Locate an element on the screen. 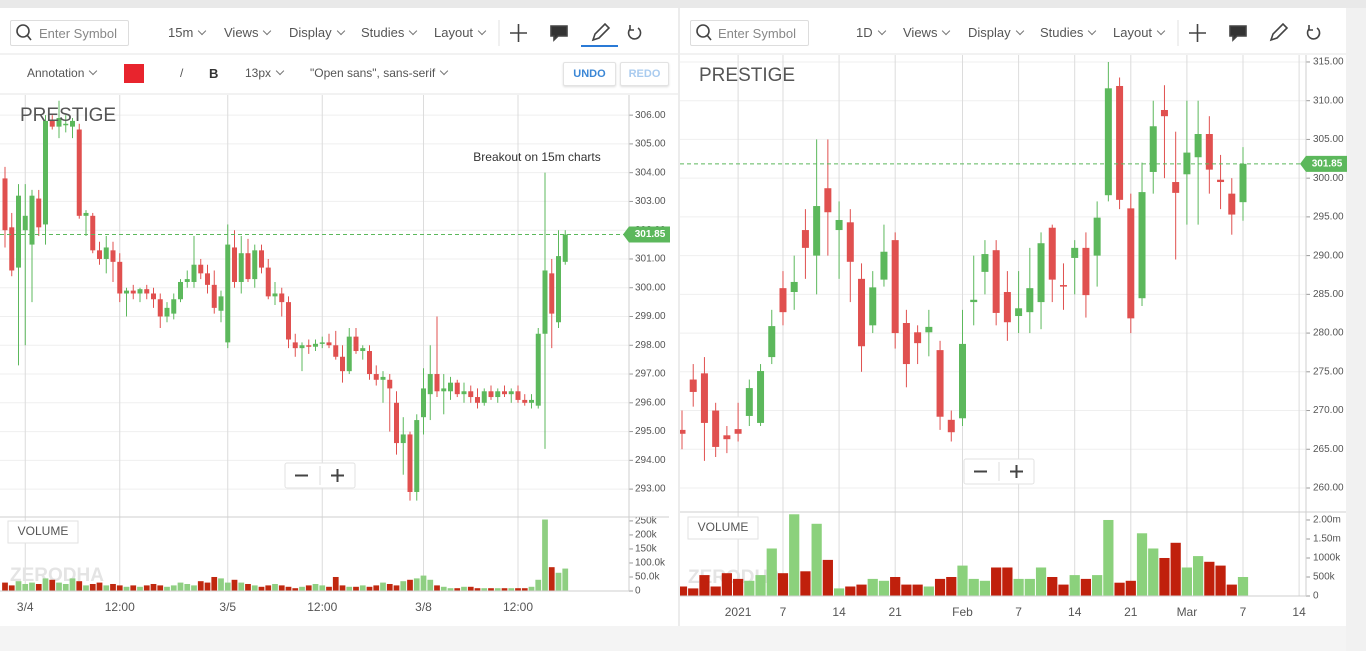  y-tick-label: 295.00 is located at coordinates (650, 431).